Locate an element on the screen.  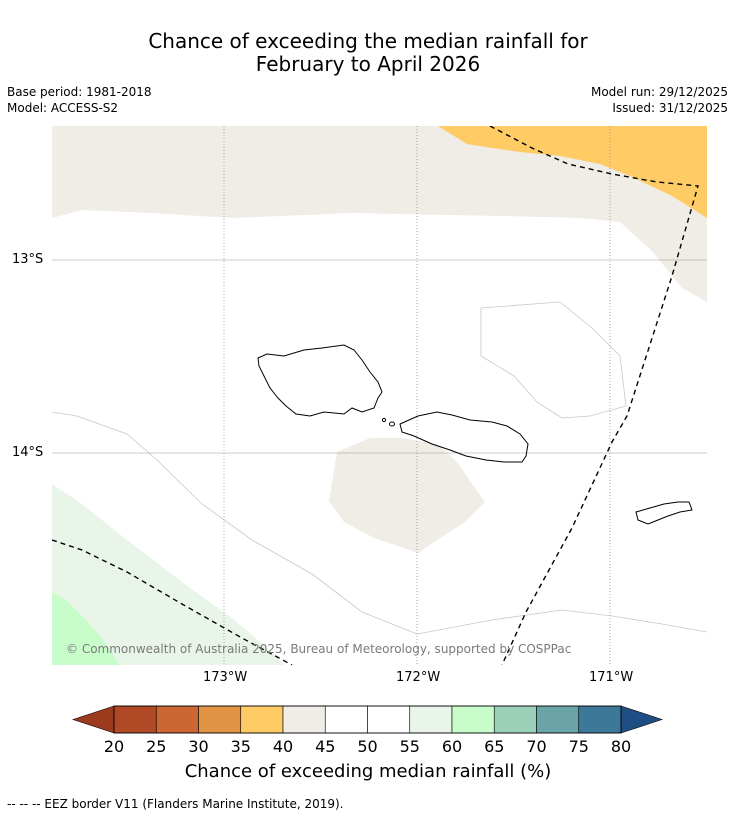
upolu-island is located at coordinates (464, 437).